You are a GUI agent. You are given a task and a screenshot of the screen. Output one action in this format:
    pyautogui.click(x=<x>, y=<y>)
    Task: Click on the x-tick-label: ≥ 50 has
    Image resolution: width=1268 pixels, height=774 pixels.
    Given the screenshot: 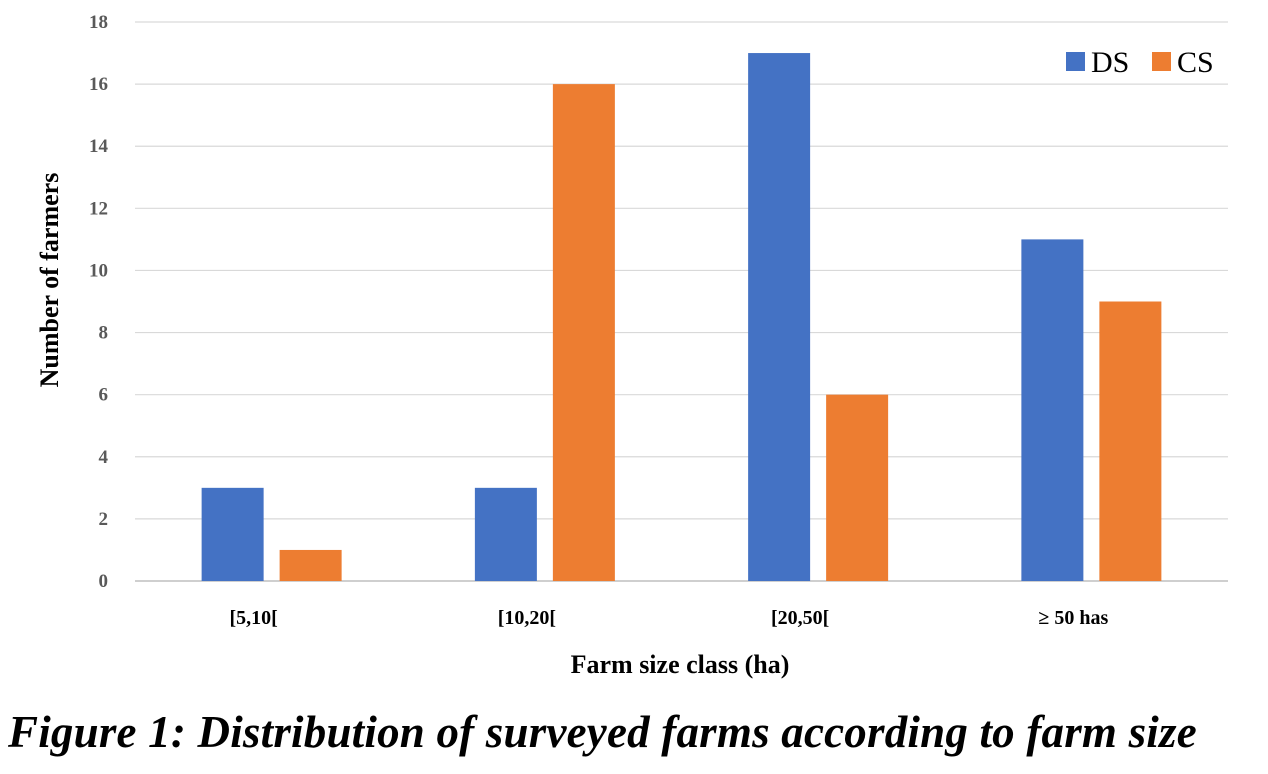 What is the action you would take?
    pyautogui.click(x=1073, y=618)
    